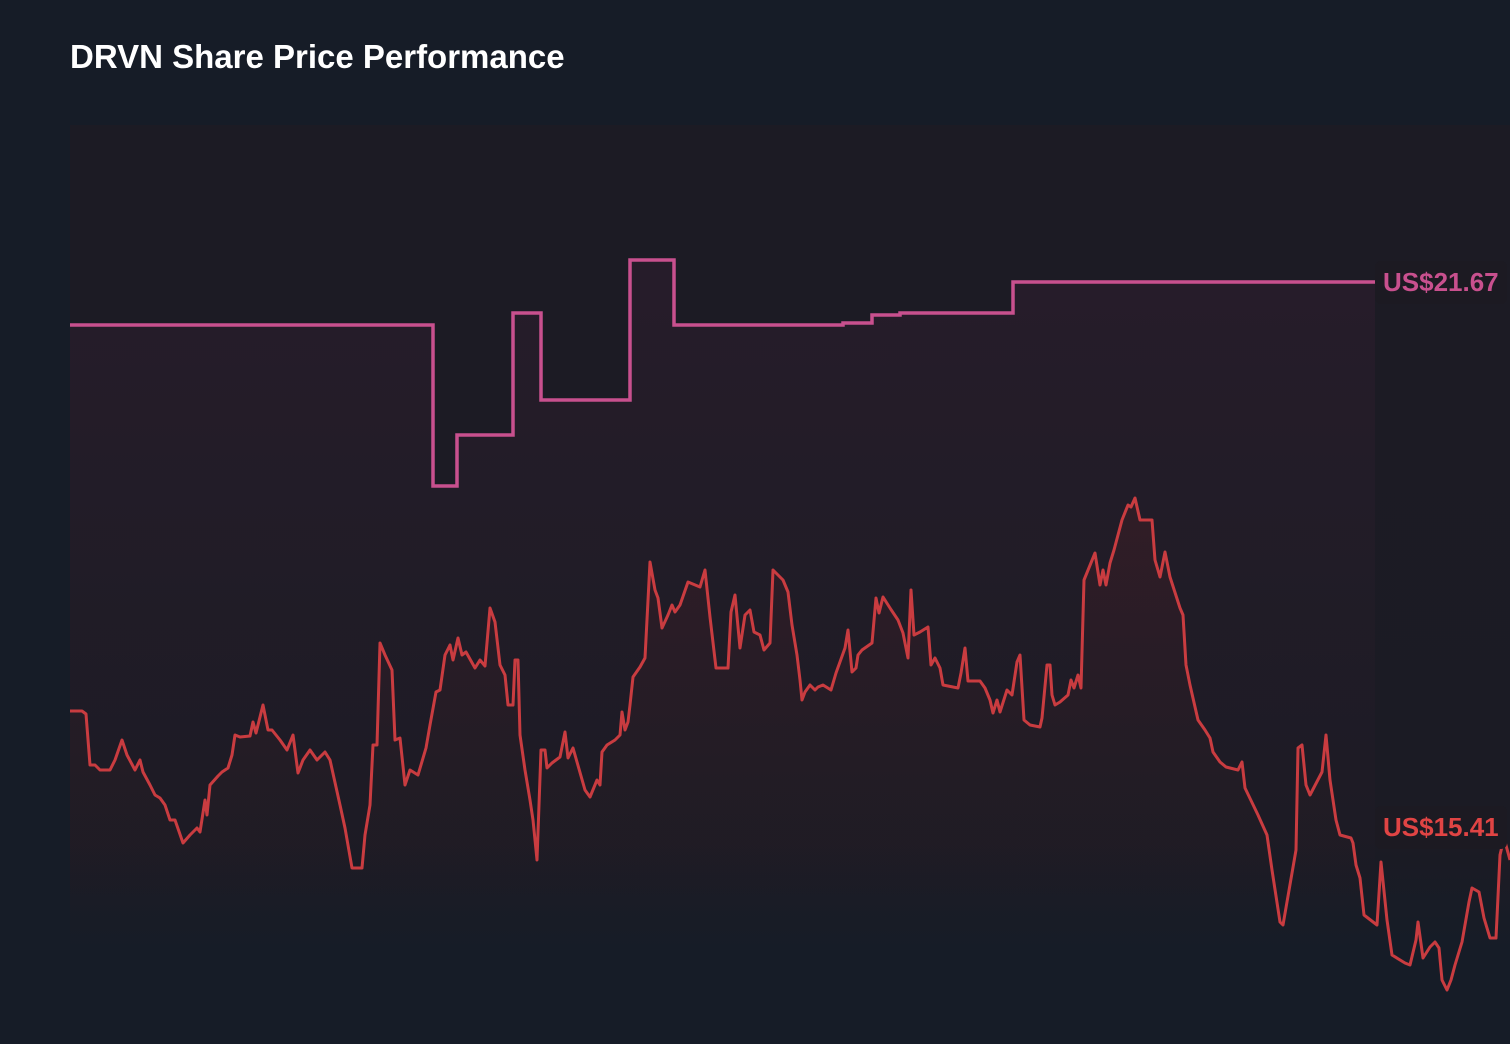  I want to click on chart-title: DRVN Share Price Performance, so click(317, 56).